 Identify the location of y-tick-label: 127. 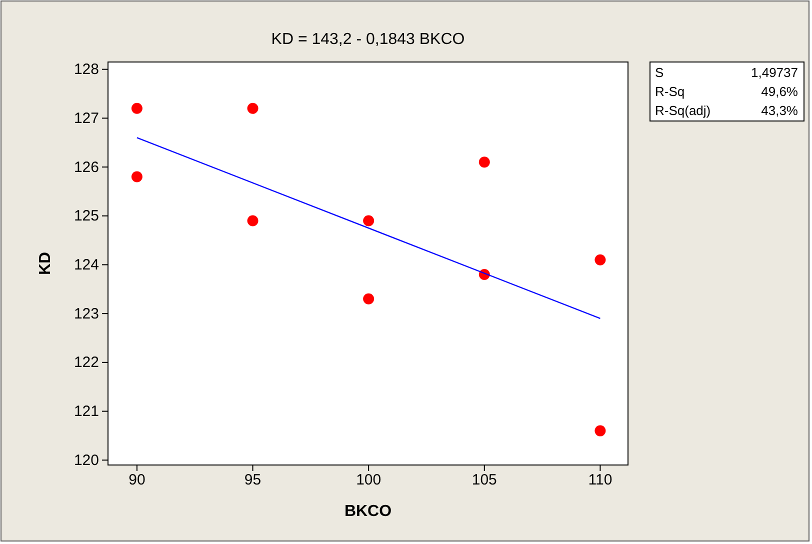
(86, 118).